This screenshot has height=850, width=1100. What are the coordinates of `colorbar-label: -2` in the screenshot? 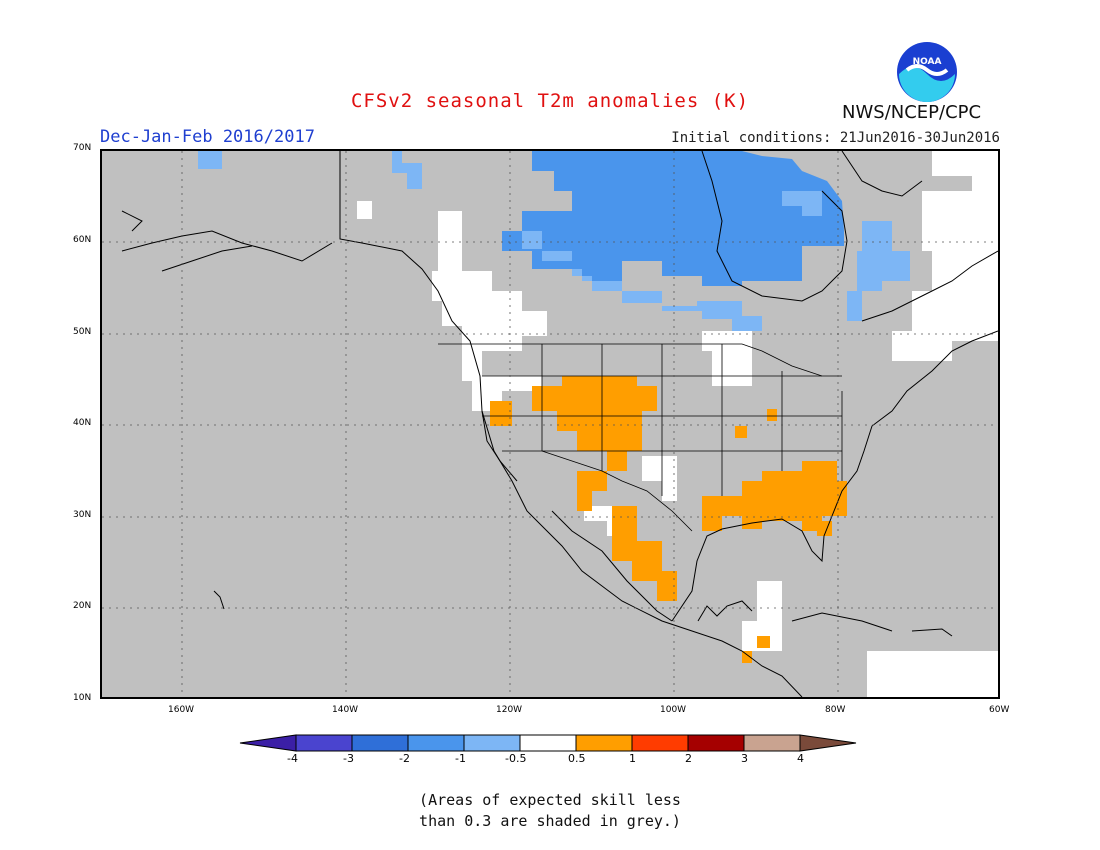 It's located at (404, 758).